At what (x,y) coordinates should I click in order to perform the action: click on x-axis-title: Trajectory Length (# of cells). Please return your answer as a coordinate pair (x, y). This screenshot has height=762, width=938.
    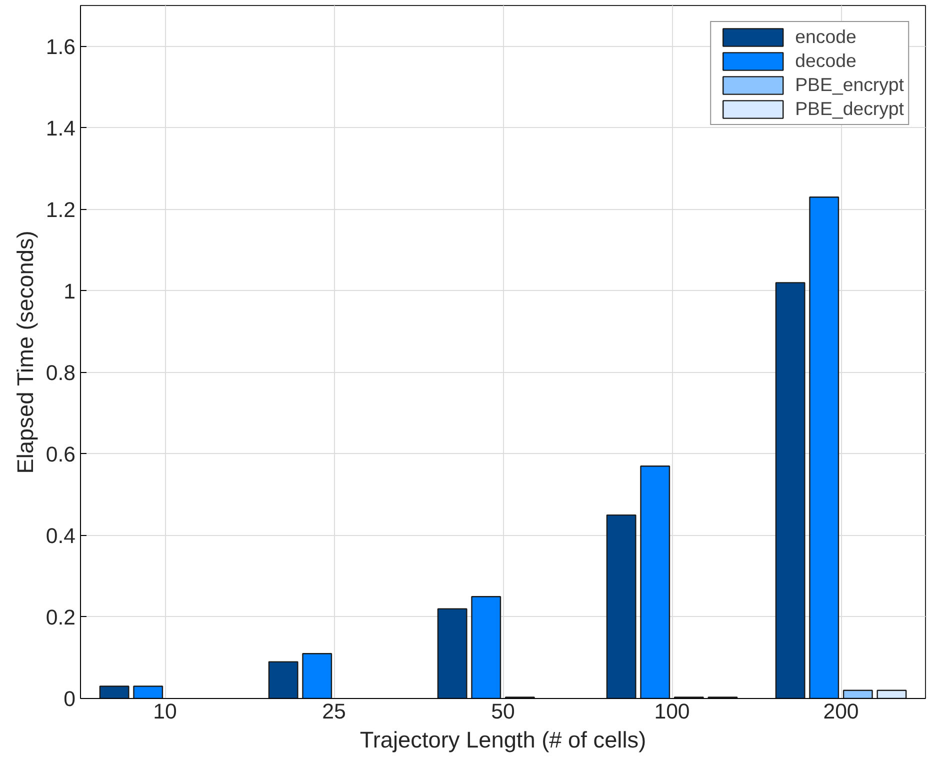
    Looking at the image, I should click on (503, 739).